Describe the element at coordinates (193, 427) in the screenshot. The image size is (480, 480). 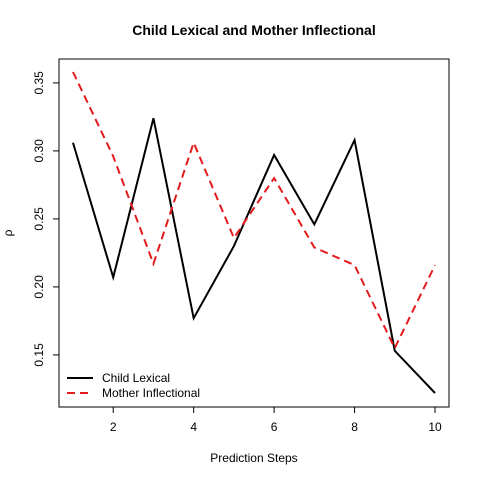
I see `x-tick-label: 4` at that location.